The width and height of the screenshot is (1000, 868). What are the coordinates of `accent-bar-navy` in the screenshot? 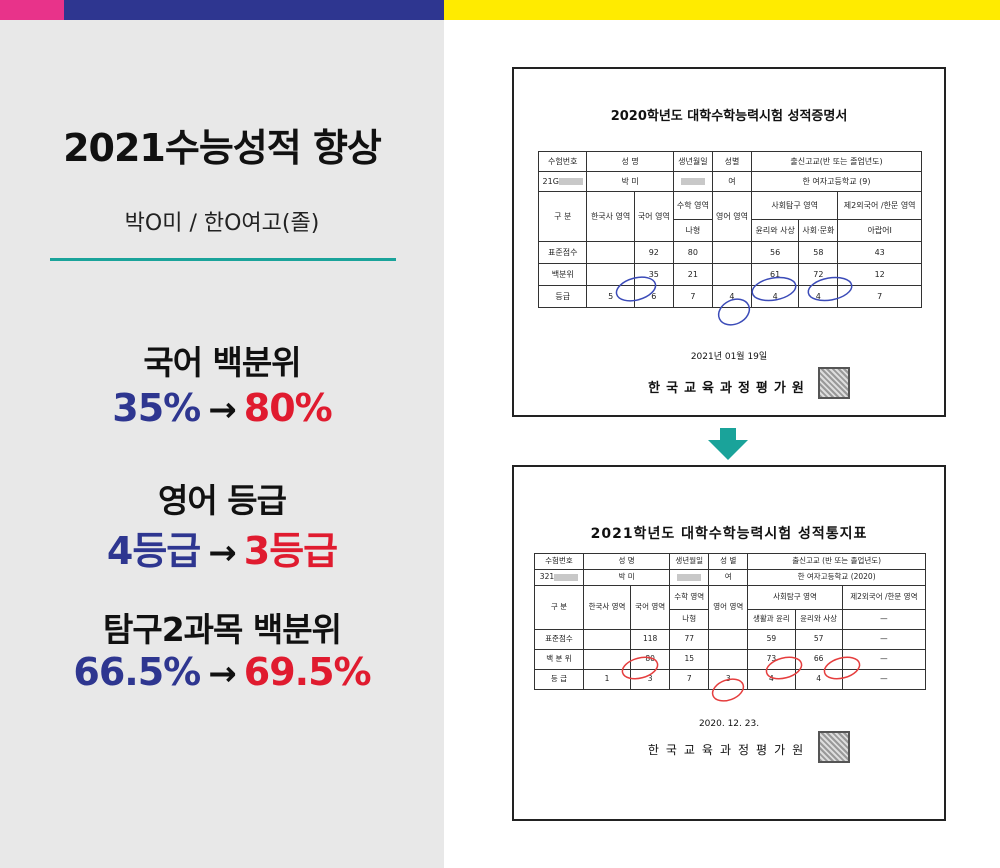 It's located at (254, 10).